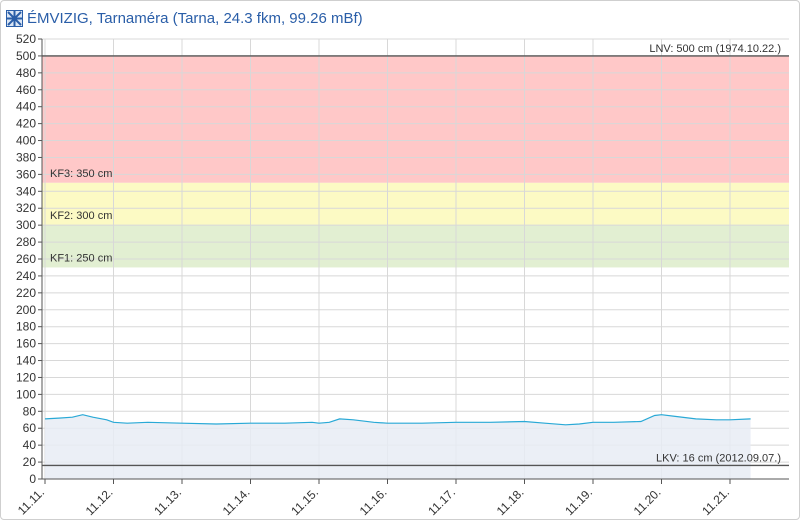 The height and width of the screenshot is (520, 800). What do you see at coordinates (415, 204) in the screenshot?
I see `band-kf2` at bounding box center [415, 204].